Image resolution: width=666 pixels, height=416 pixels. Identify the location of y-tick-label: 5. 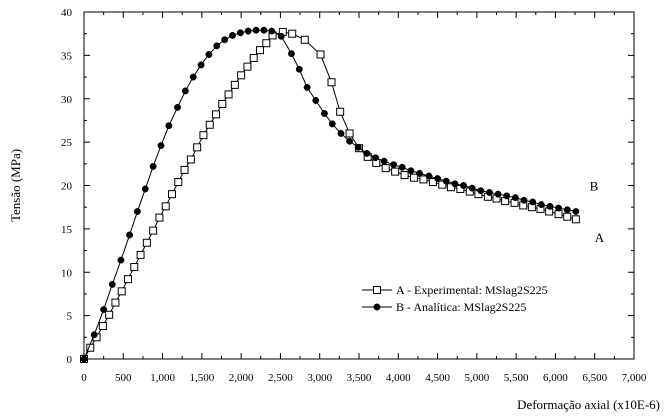
(70, 317).